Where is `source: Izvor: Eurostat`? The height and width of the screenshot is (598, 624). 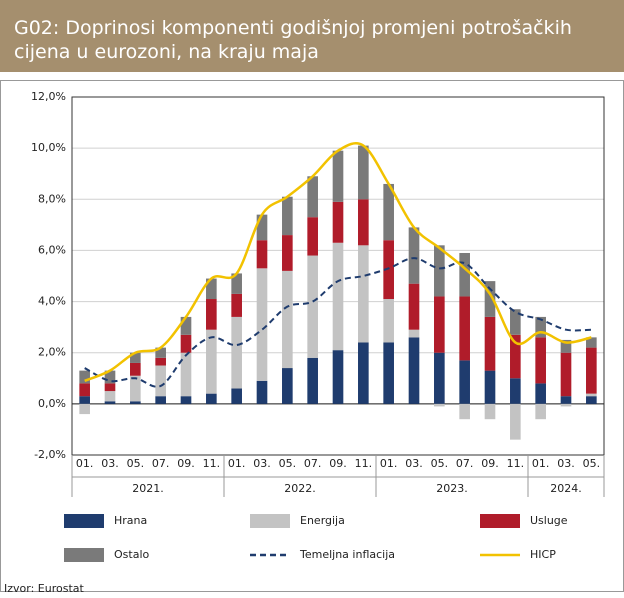
source: Izvor: Eurostat is located at coordinates (44, 588).